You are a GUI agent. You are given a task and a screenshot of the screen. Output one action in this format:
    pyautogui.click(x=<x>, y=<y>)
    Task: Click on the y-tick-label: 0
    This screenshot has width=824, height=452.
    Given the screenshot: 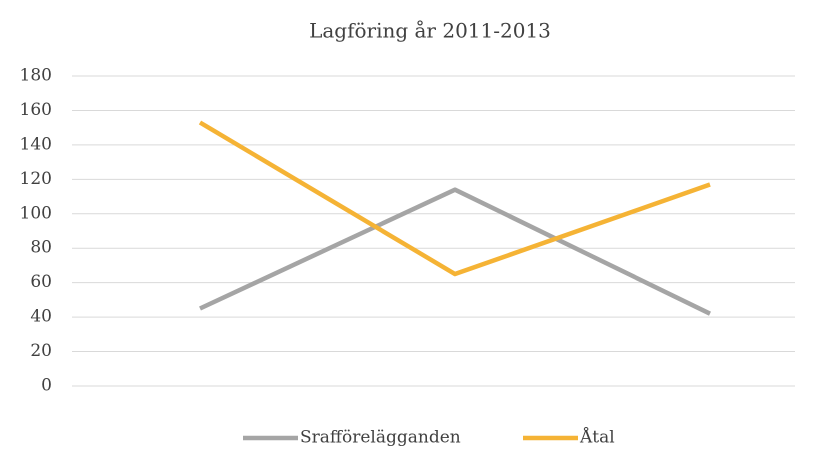 What is the action you would take?
    pyautogui.click(x=46, y=386)
    